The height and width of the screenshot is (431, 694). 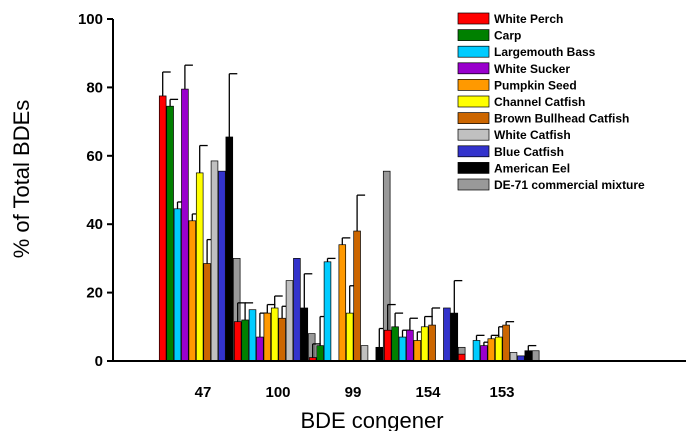 I want to click on legend-label: White Catfish, so click(x=532, y=135).